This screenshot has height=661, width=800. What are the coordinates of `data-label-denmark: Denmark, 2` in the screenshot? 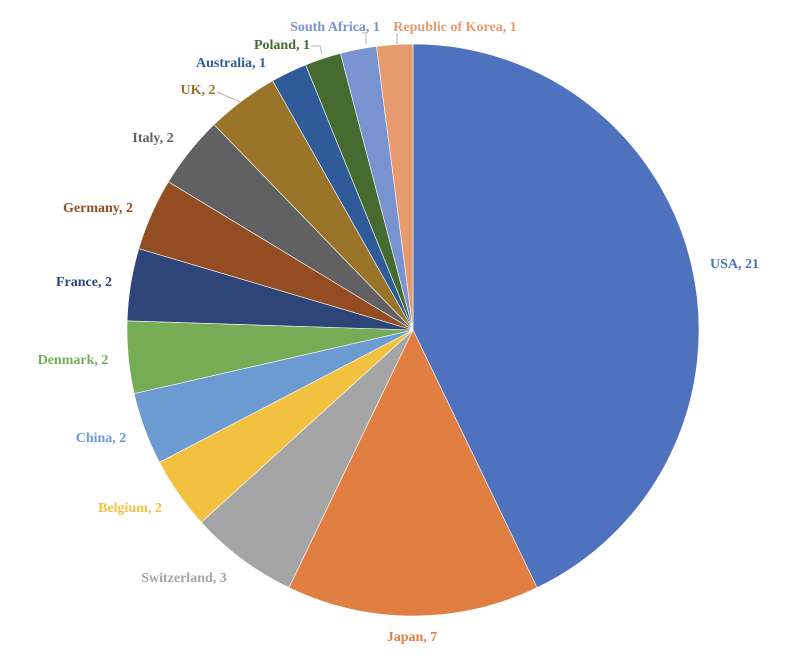 It's located at (73, 360).